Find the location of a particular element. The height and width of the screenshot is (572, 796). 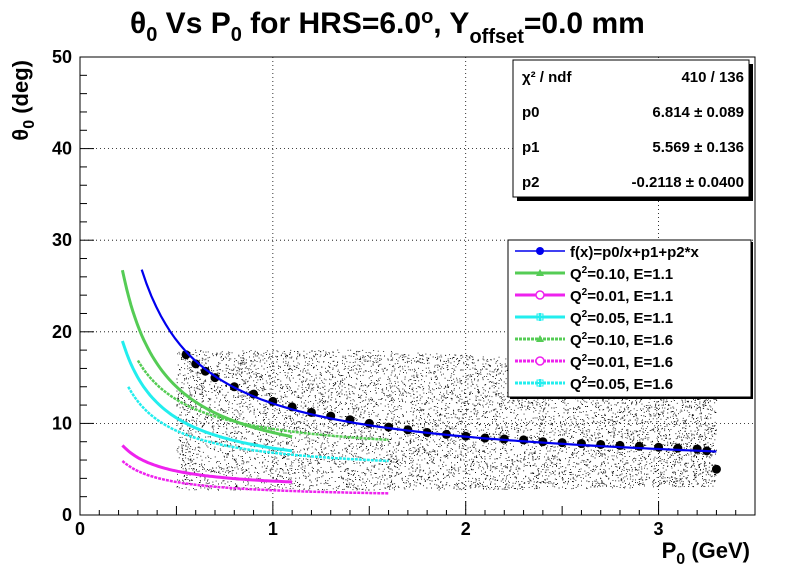

stats-value-p2: -0.2118 ± 0.0400 is located at coordinates (688, 182).